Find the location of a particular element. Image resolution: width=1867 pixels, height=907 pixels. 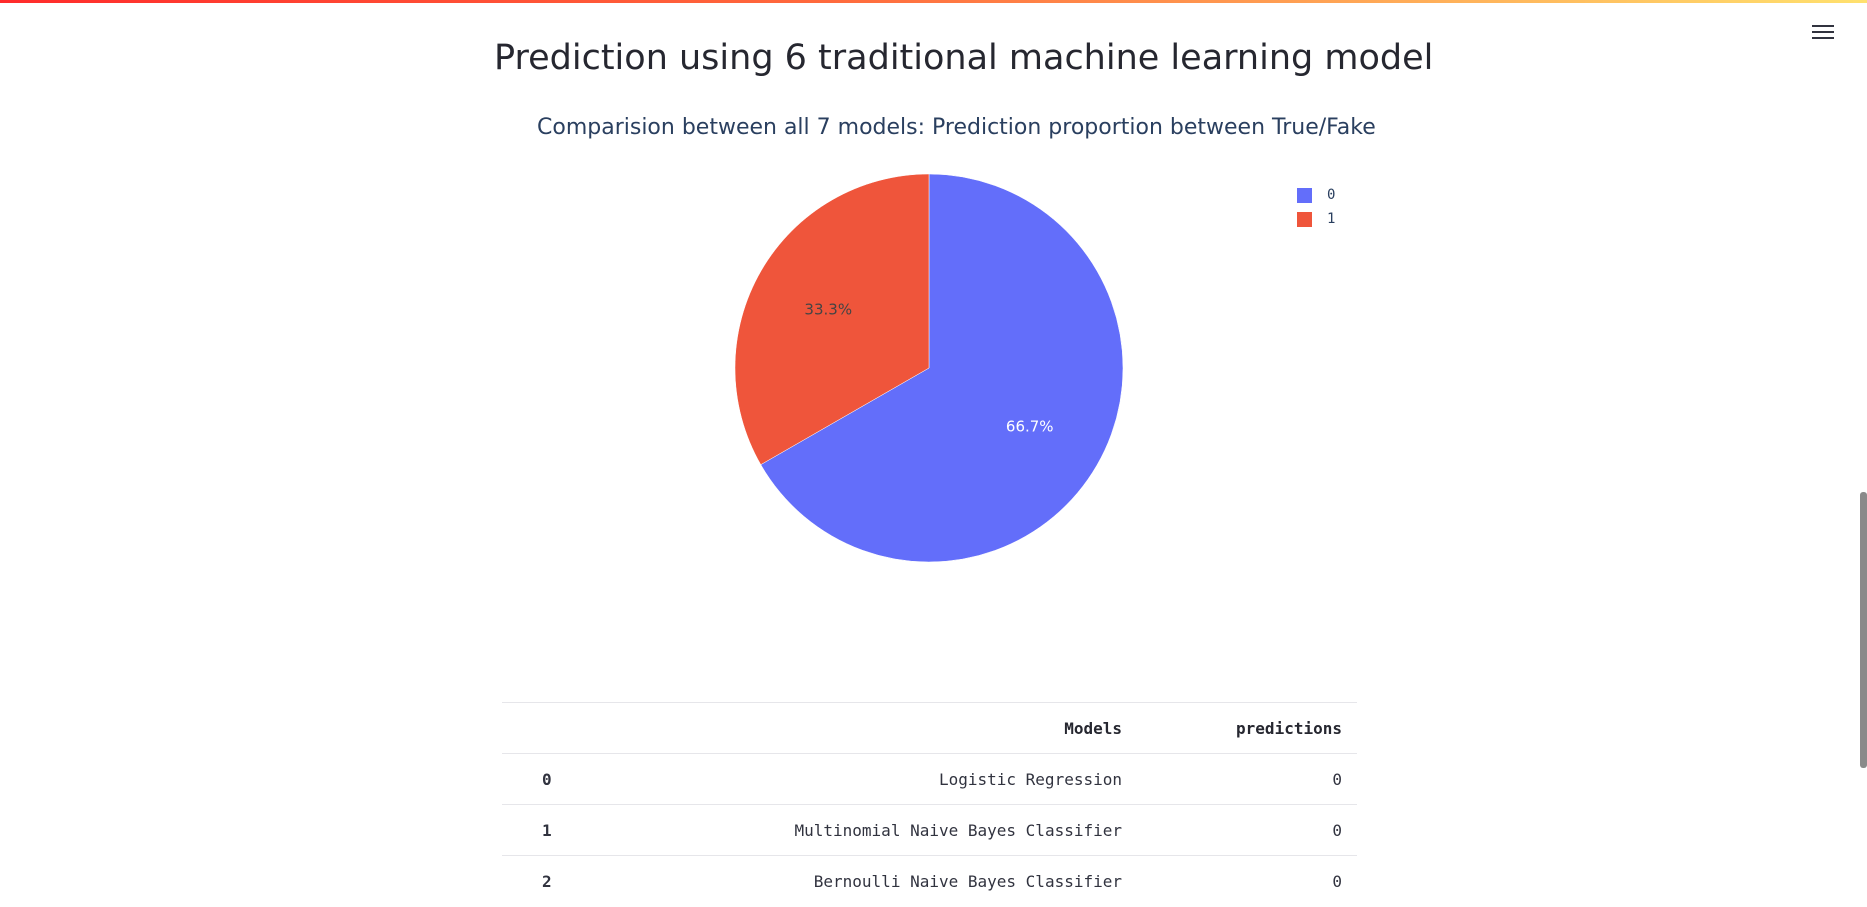

chart-legend: 0 1 is located at coordinates (1316, 207).